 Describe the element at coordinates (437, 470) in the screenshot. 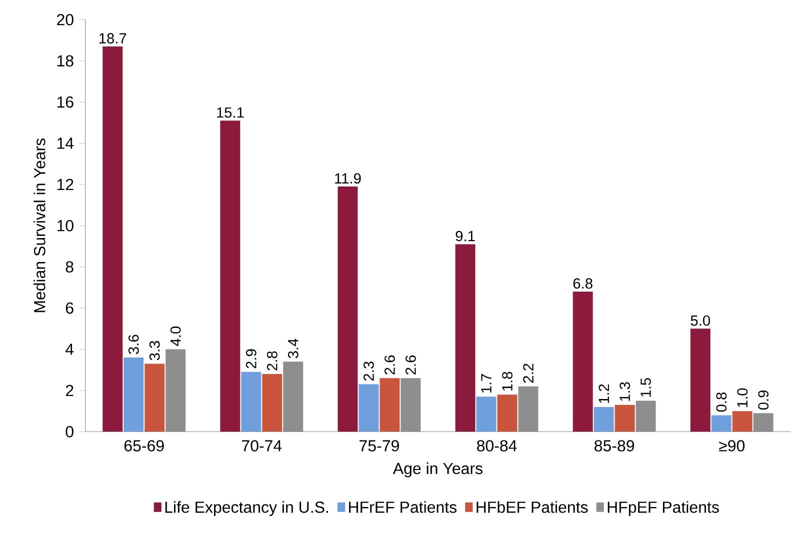

I see `x-axis-title: Age in Years` at that location.